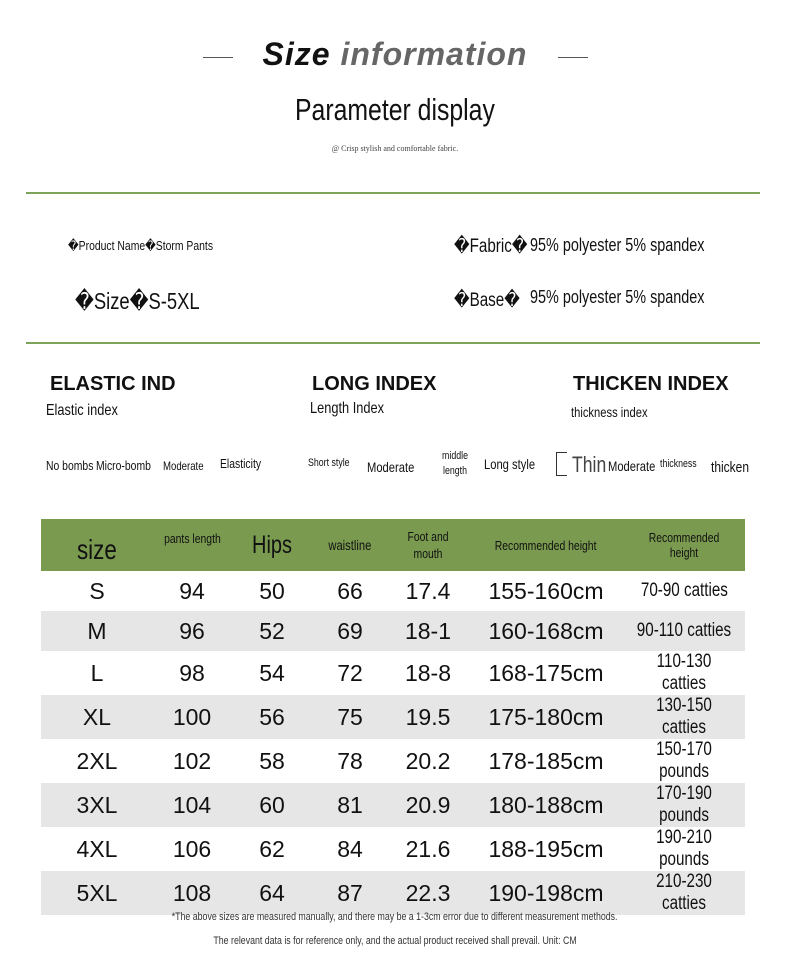 The image size is (790, 976). I want to click on table-cell-text: 20.2, so click(428, 760).